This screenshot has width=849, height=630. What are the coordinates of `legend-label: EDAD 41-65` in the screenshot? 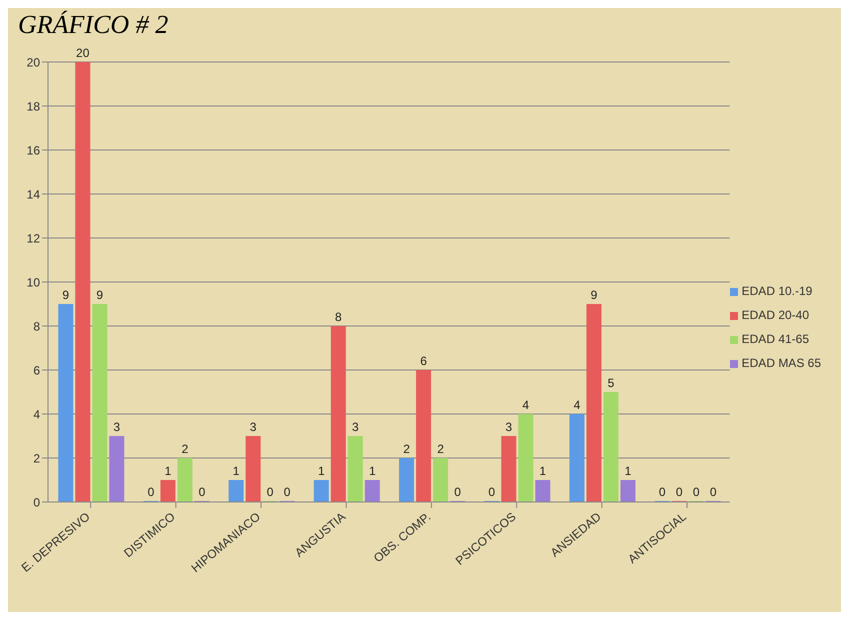 It's located at (776, 339).